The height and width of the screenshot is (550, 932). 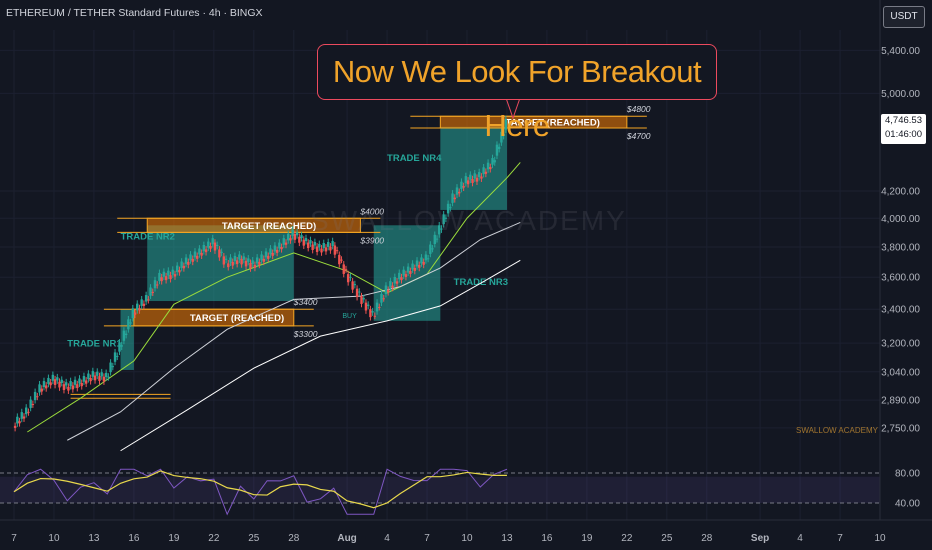 I want to click on time-tick-label: Aug, so click(x=346, y=538).